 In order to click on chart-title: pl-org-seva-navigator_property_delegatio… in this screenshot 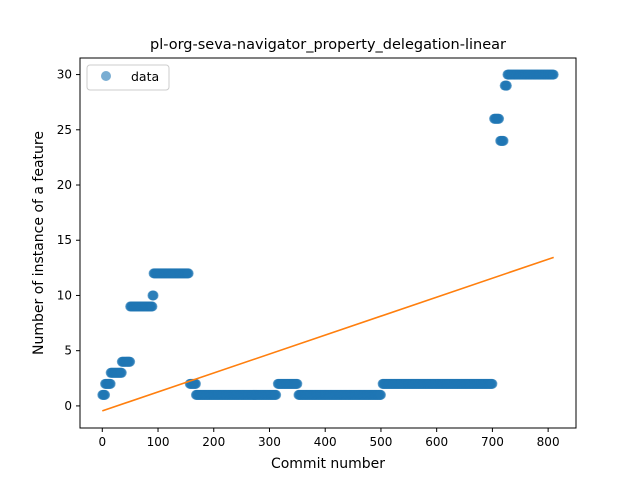, I will do `click(328, 45)`.